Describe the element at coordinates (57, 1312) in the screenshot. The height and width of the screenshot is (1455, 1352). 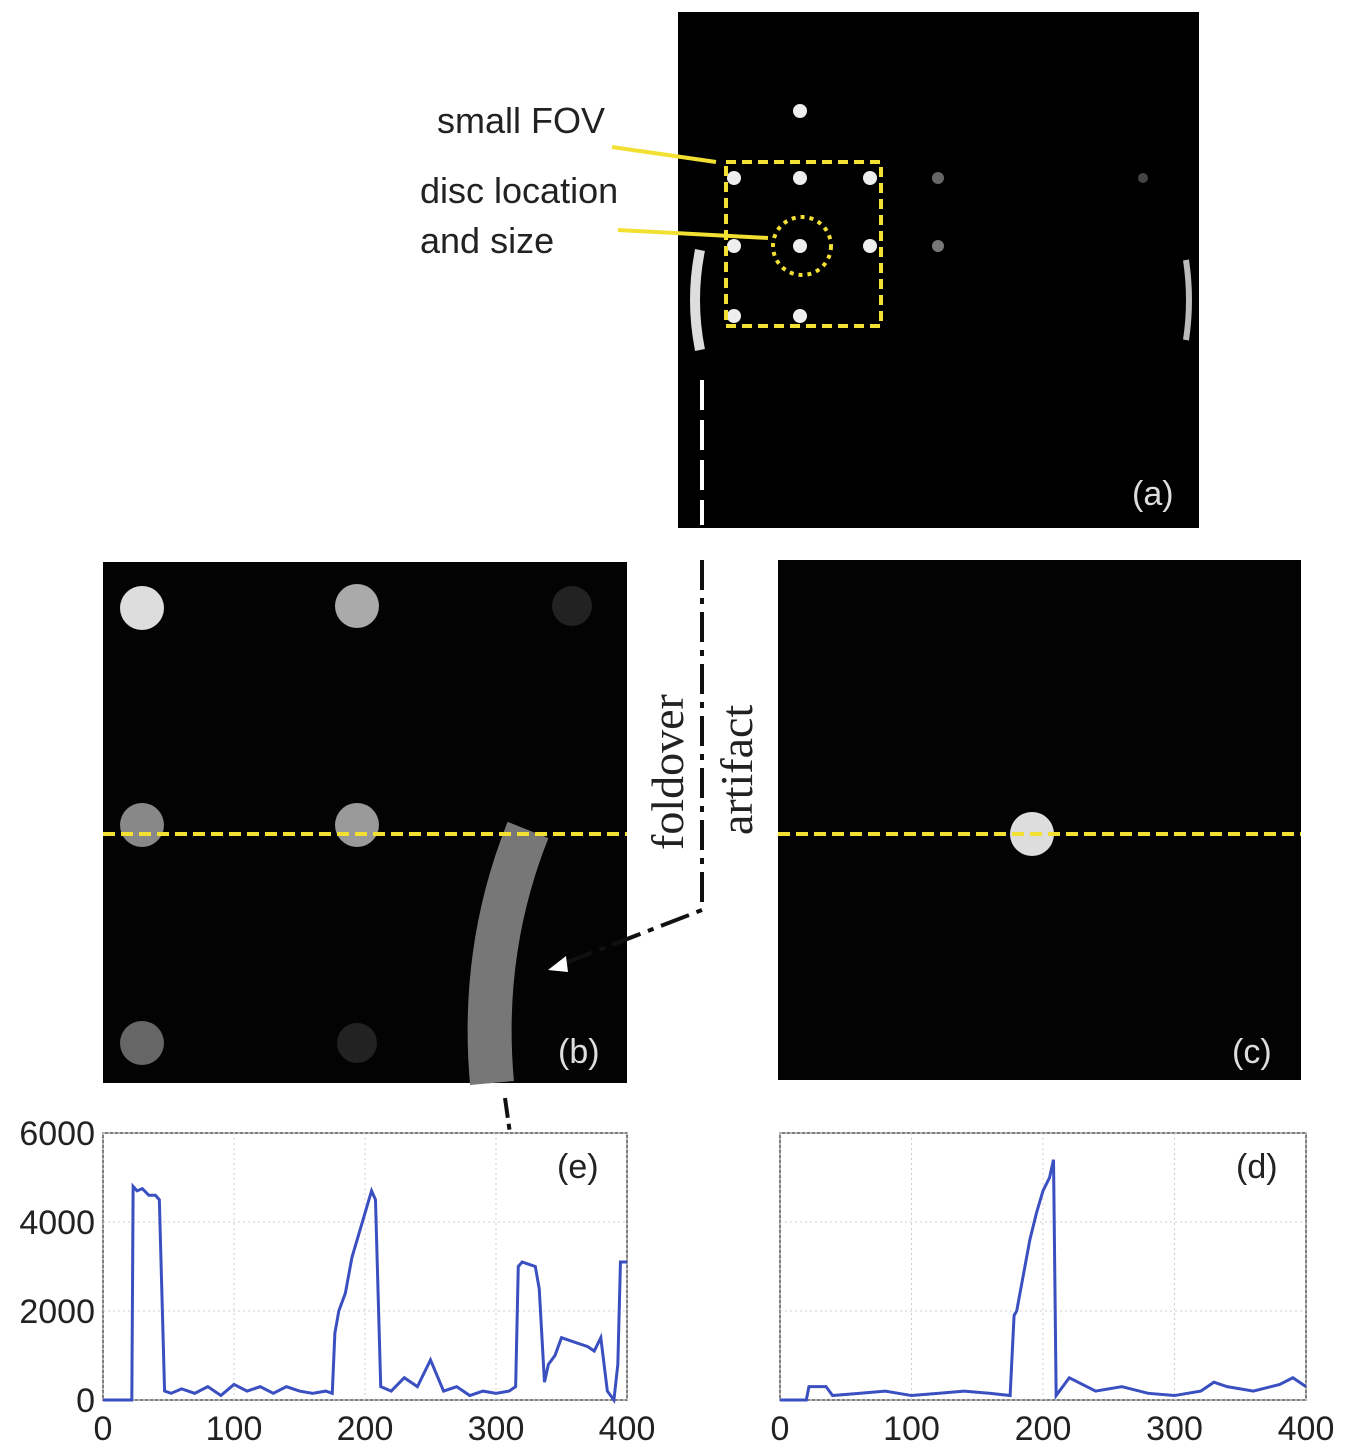
I see `y-tick-label: 2000` at that location.